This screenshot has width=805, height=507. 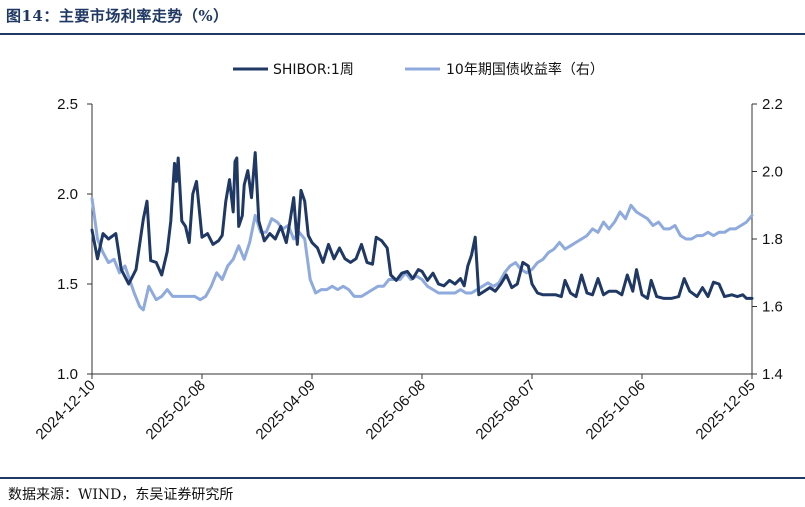 What do you see at coordinates (772, 374) in the screenshot?
I see `y-right-tick-label: 1.4` at bounding box center [772, 374].